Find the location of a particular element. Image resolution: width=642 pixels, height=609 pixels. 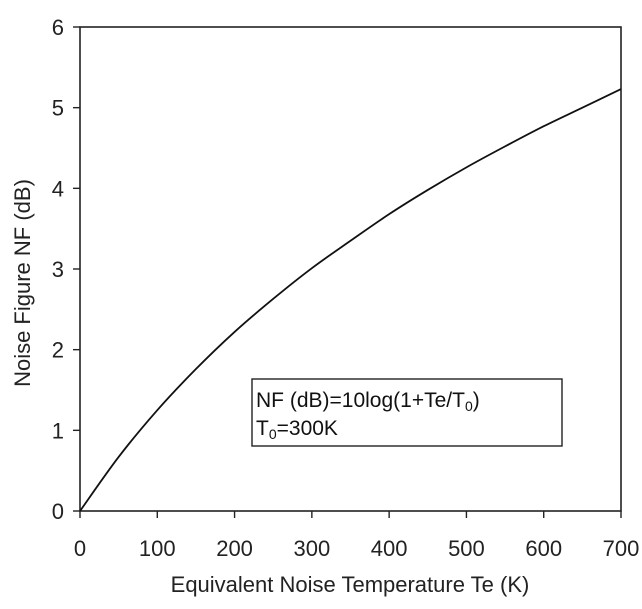

formula-line-2-main: T is located at coordinates (262, 428).